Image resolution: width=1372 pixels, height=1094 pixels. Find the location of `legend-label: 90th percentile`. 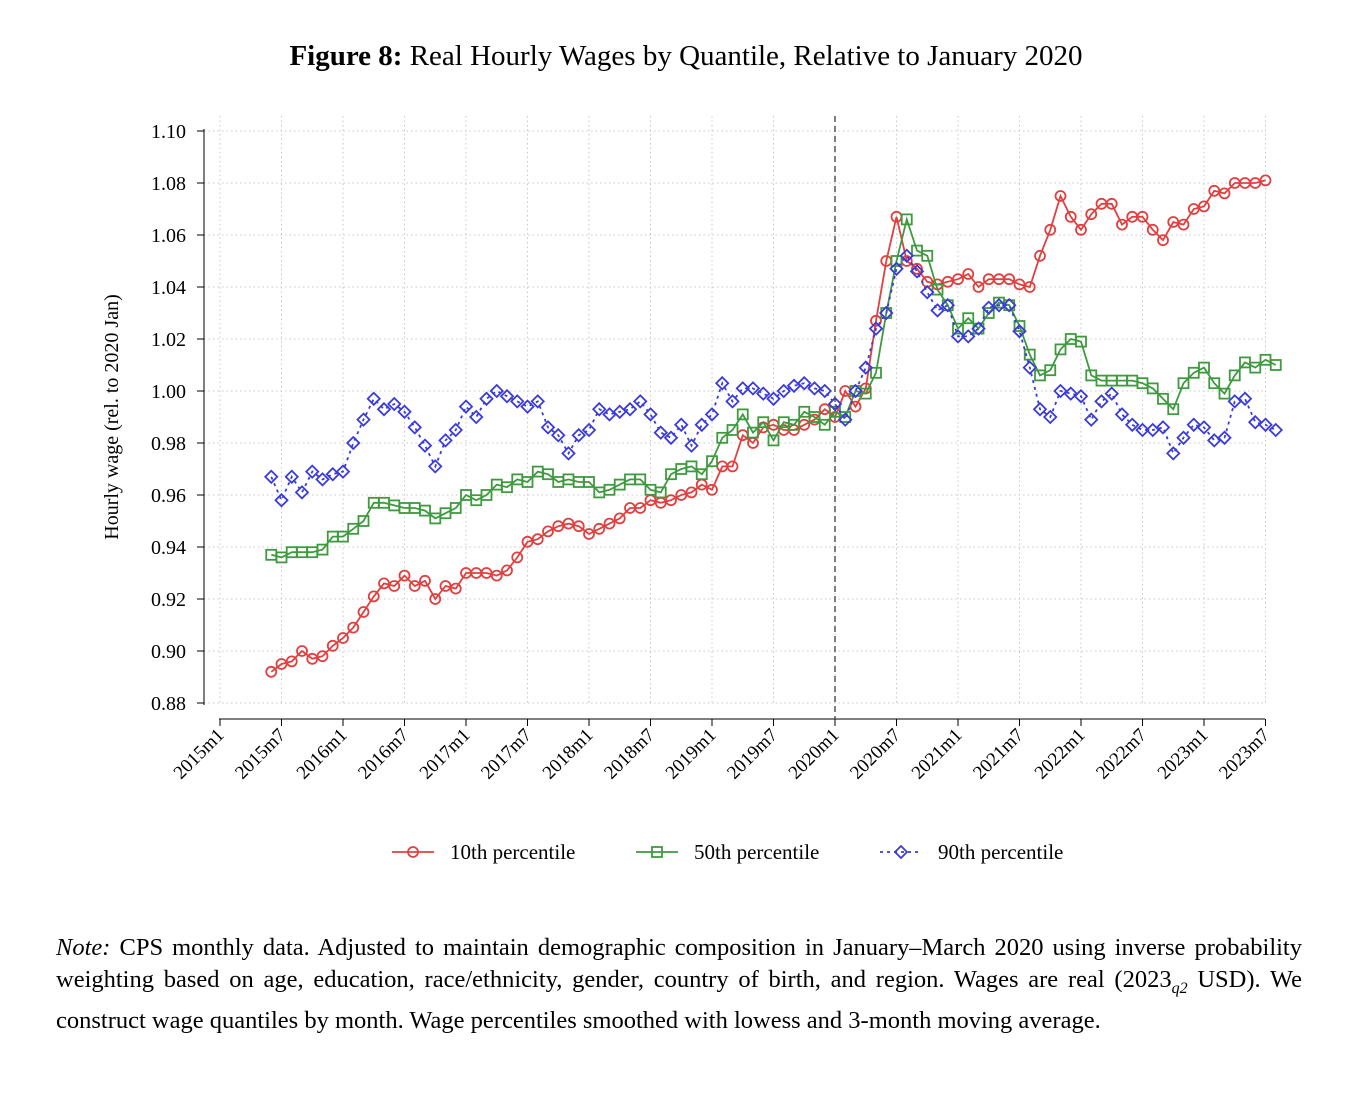

legend-label: 90th percentile is located at coordinates (1000, 852).